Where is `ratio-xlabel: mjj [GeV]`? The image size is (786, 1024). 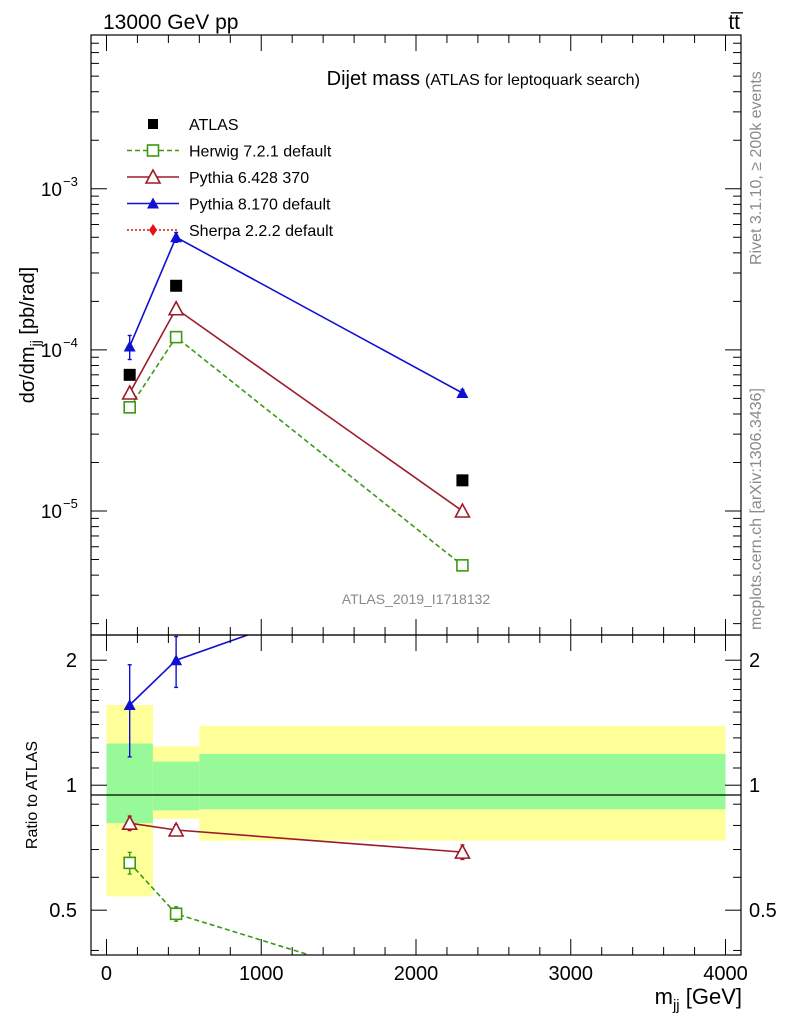
ratio-xlabel: mjj [GeV] is located at coordinates (698, 999).